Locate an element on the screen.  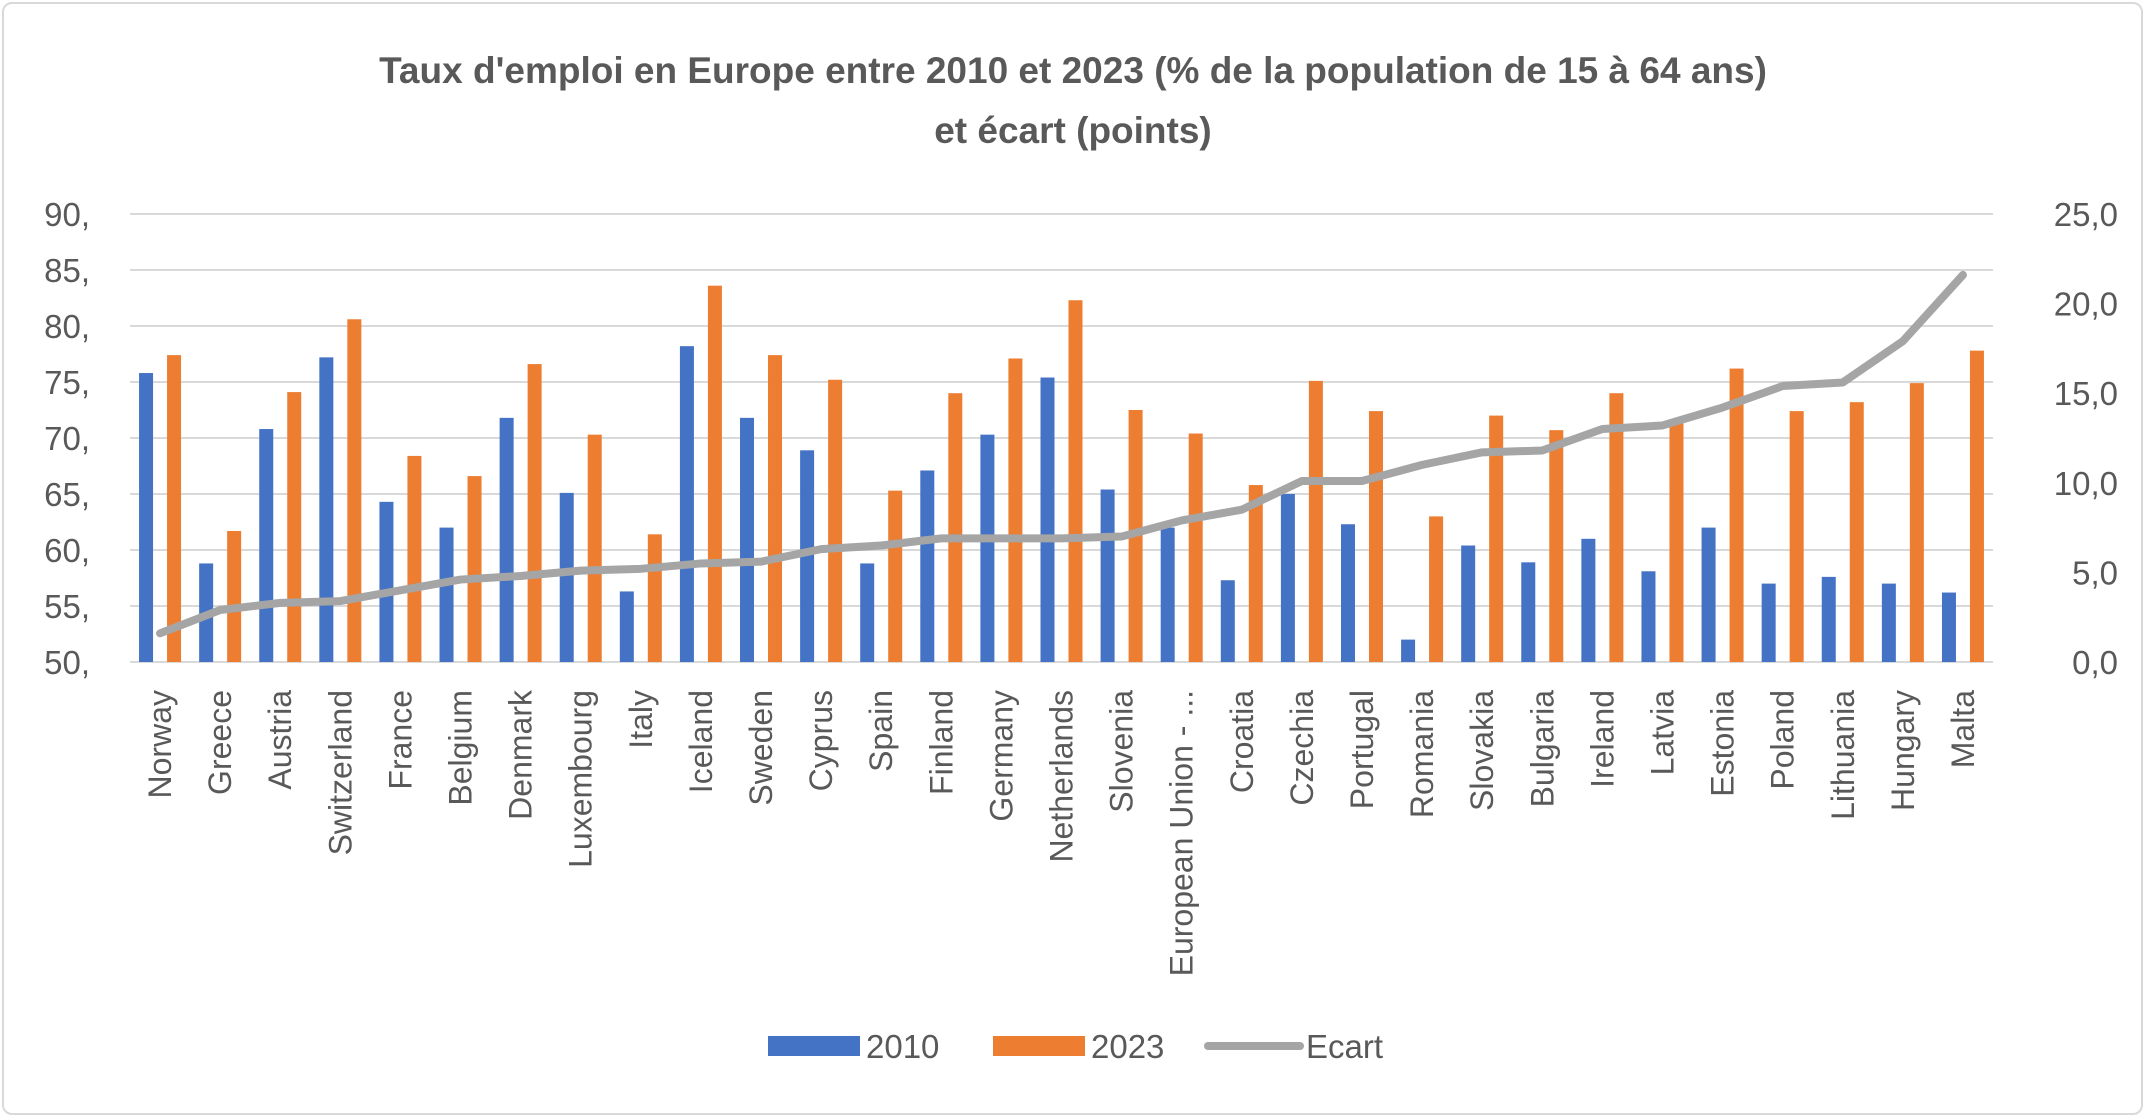
category-label-slovenia: Slovenia is located at coordinates (1122, 751).